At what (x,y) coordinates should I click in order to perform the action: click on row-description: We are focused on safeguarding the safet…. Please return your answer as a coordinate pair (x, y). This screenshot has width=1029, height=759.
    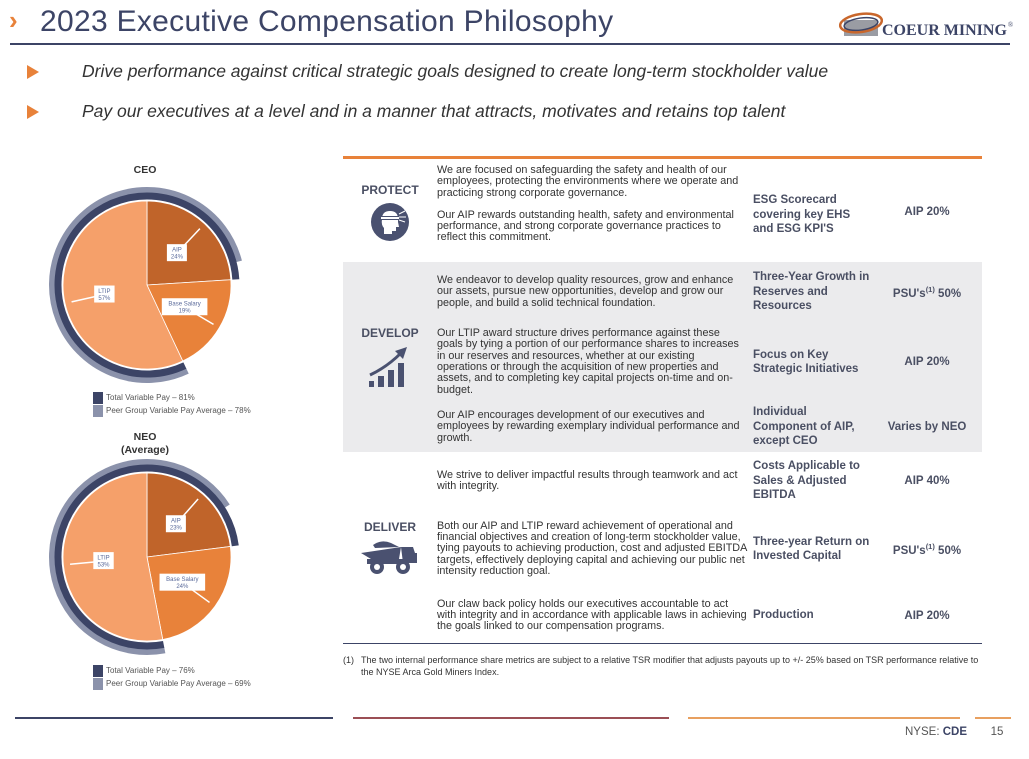
    Looking at the image, I should click on (592, 204).